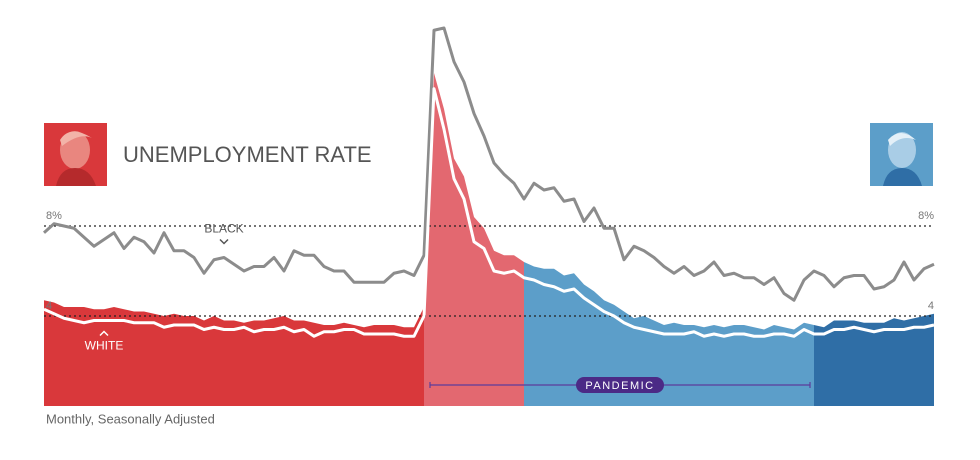 This screenshot has height=460, width=980. What do you see at coordinates (104, 346) in the screenshot?
I see `series-label: WHITE` at bounding box center [104, 346].